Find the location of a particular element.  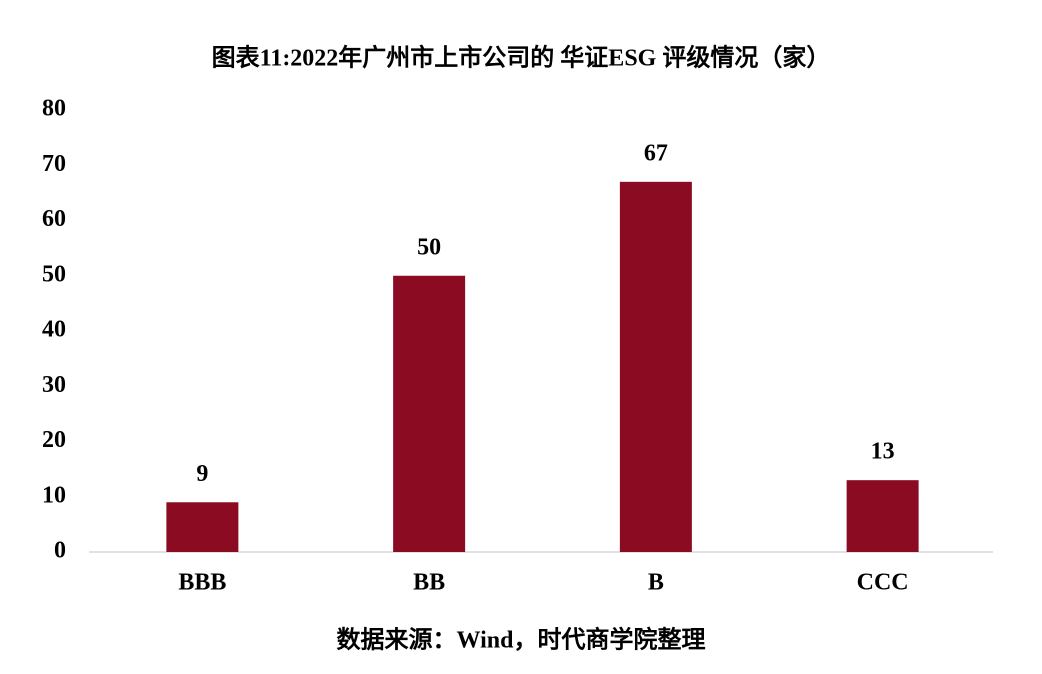

y-tick-label: 0 is located at coordinates (60, 551).